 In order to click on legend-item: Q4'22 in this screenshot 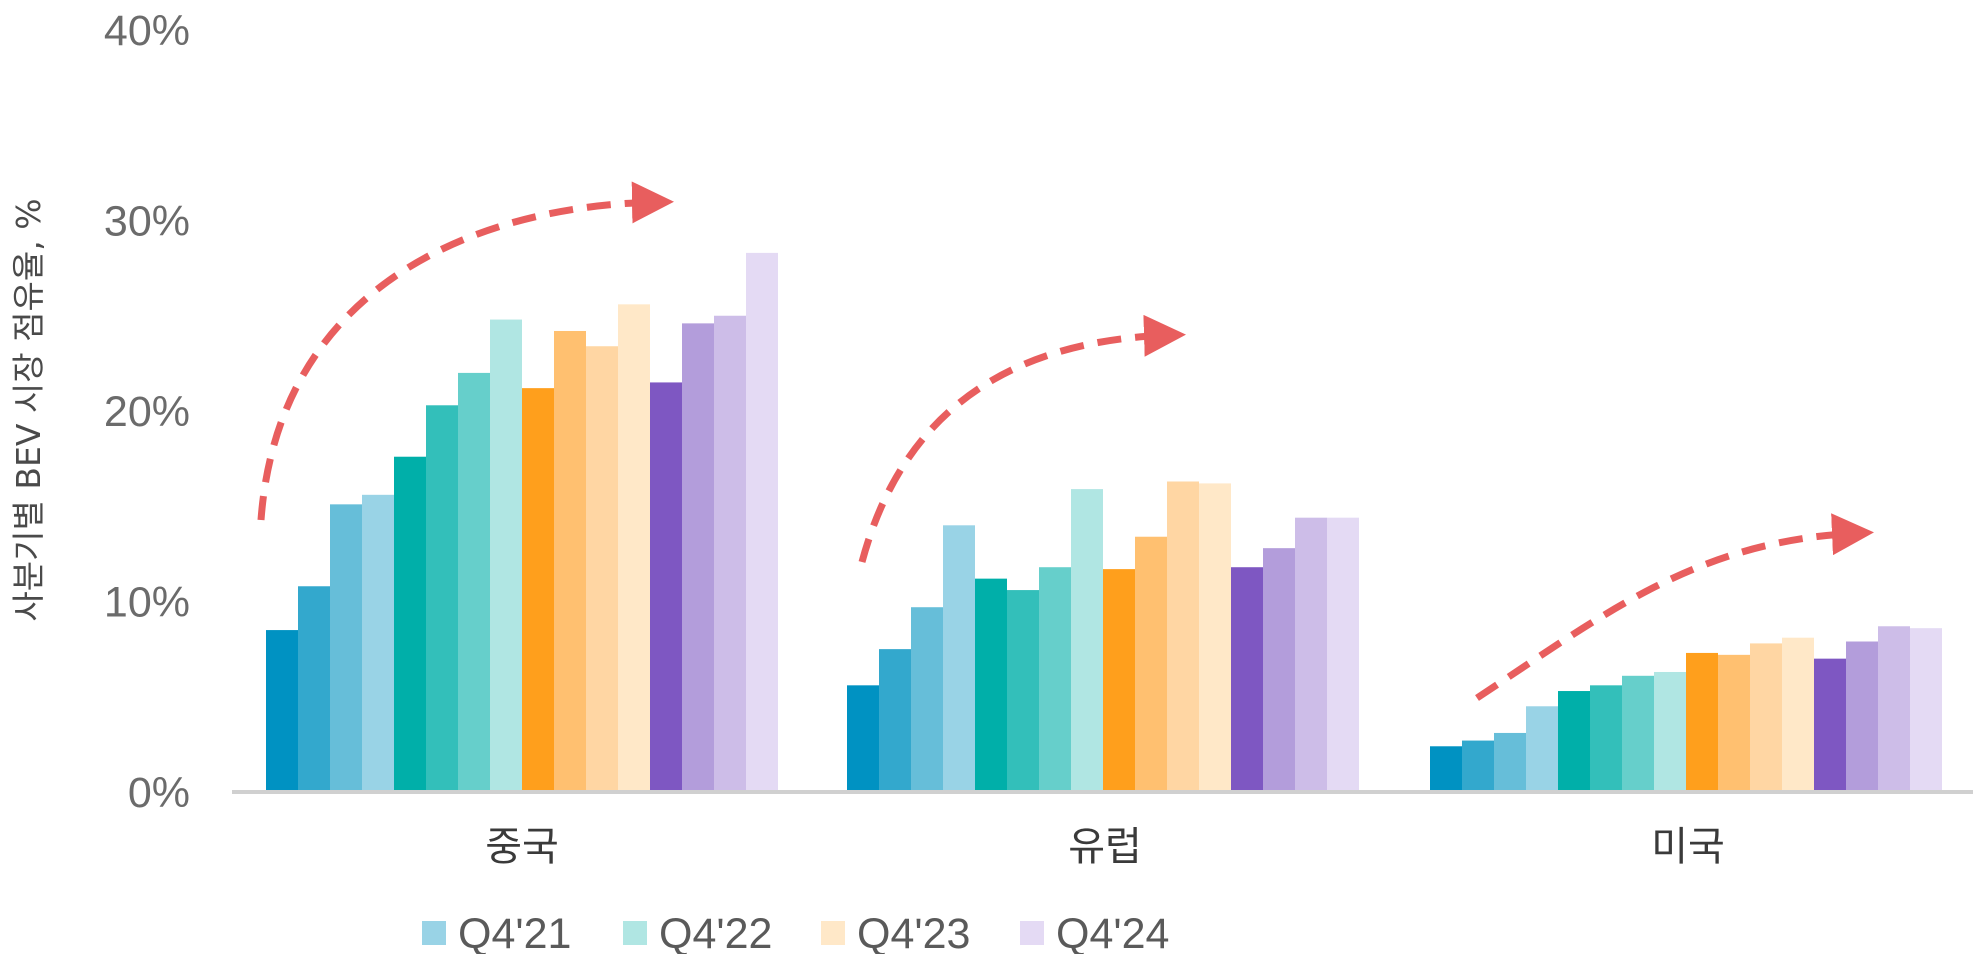, I will do `click(697, 932)`.